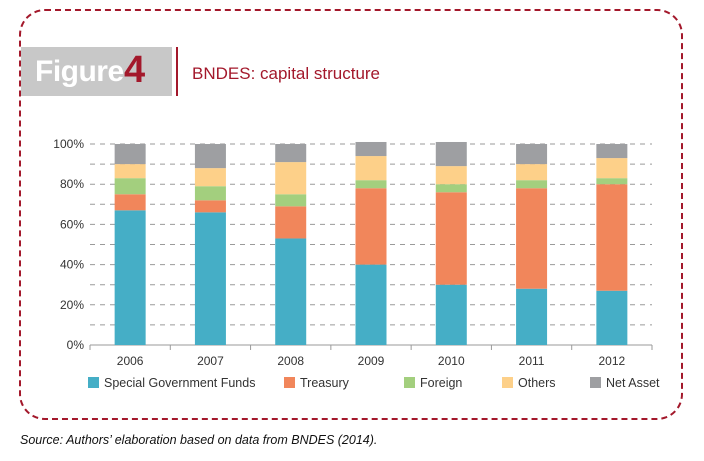 This screenshot has height=461, width=704. I want to click on x-tick-label: 2009, so click(371, 361).